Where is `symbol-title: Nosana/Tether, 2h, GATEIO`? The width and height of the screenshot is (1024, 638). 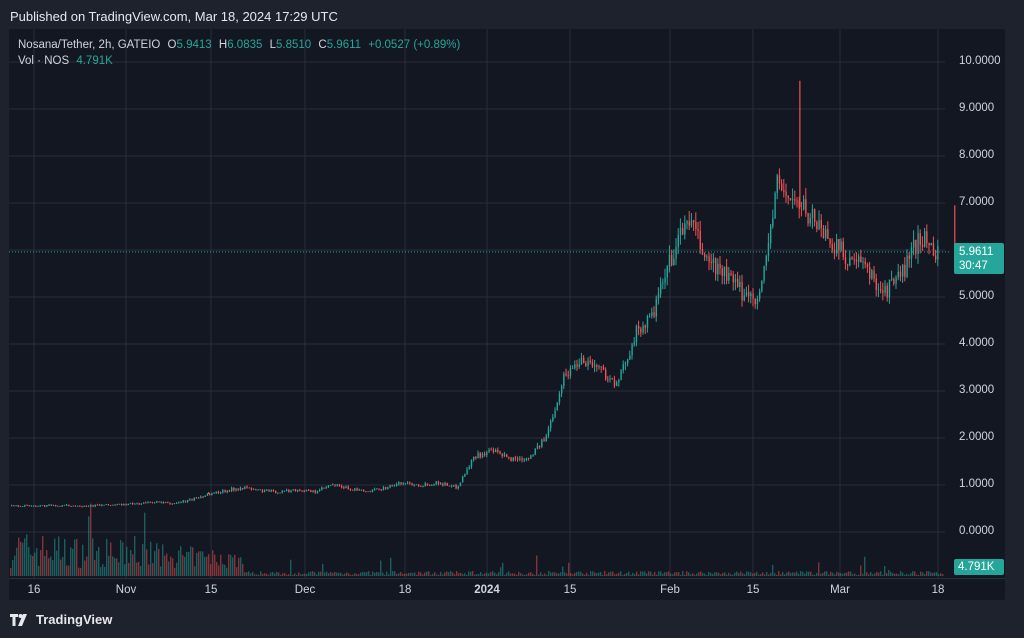
symbol-title: Nosana/Tether, 2h, GATEIO is located at coordinates (89, 45).